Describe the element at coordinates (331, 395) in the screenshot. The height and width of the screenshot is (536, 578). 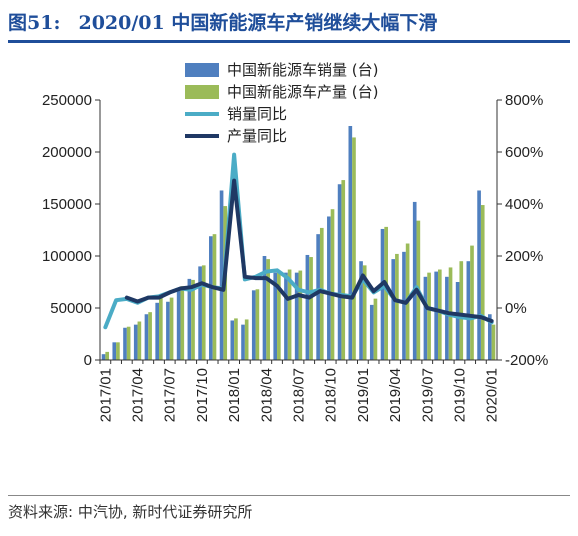
I see `x-tick-label: 2018/10` at that location.